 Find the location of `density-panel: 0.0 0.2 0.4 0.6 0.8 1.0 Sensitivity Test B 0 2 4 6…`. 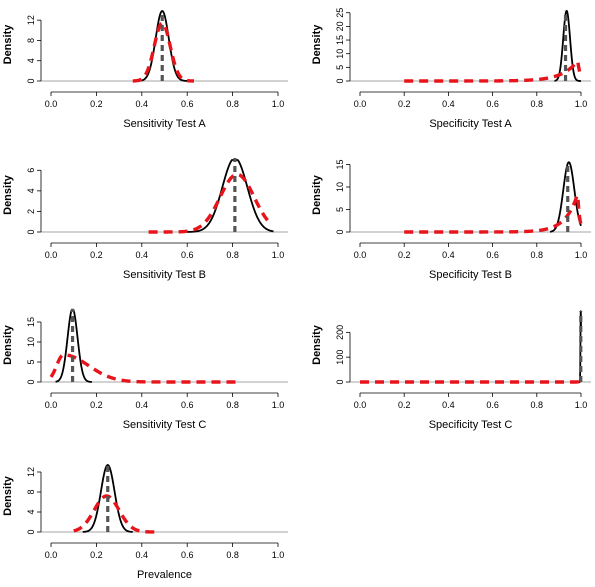

density-panel: 0.0 0.2 0.4 0.6 0.8 1.0 Sensitivity Test B 0 2 4 6… is located at coordinates (145, 219).